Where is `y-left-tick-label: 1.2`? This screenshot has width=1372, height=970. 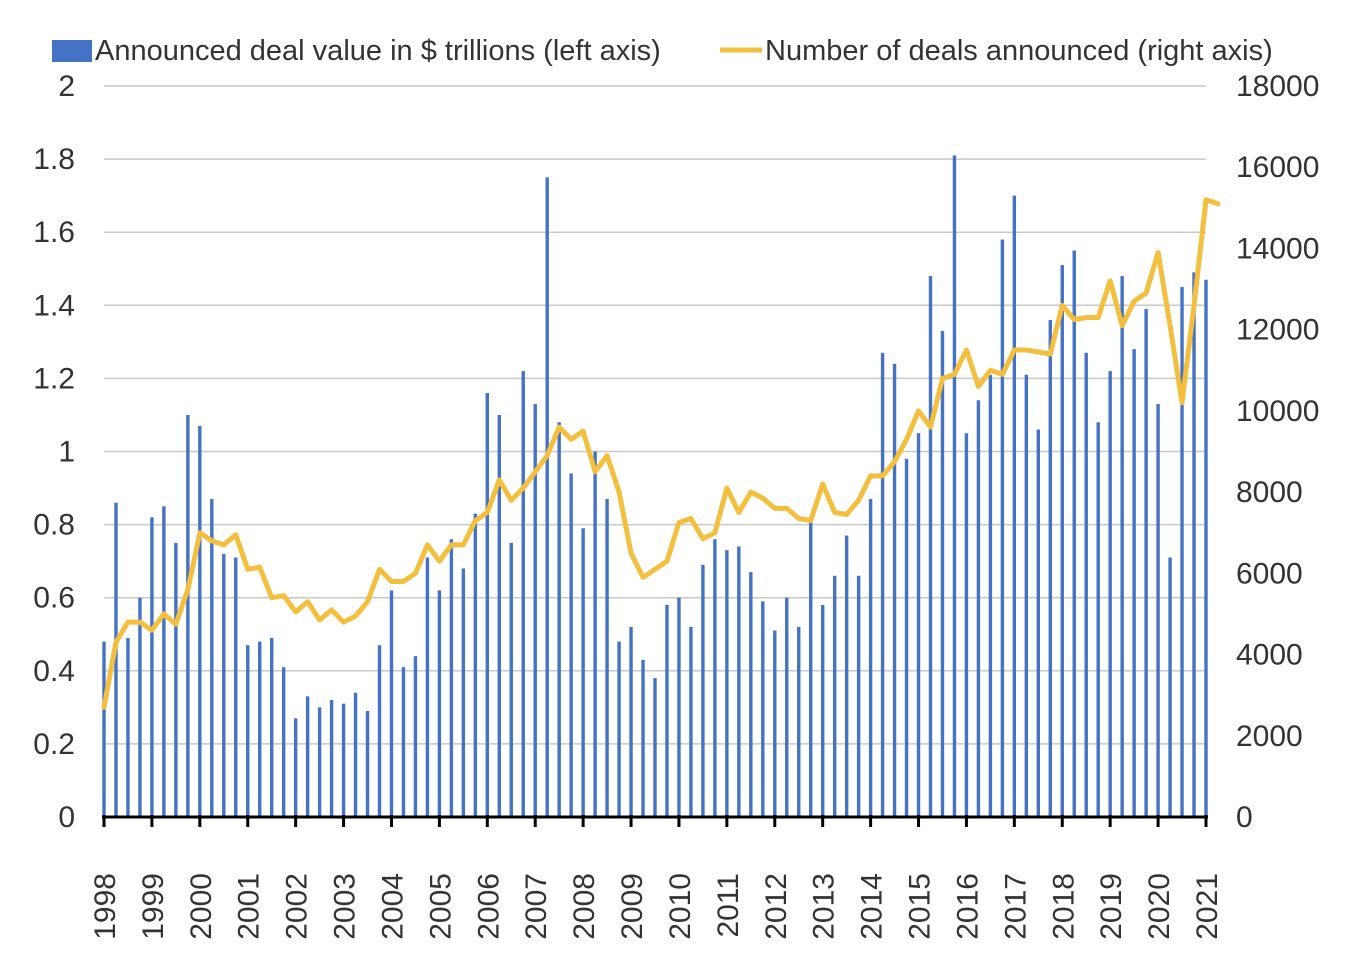
y-left-tick-label: 1.2 is located at coordinates (54, 378).